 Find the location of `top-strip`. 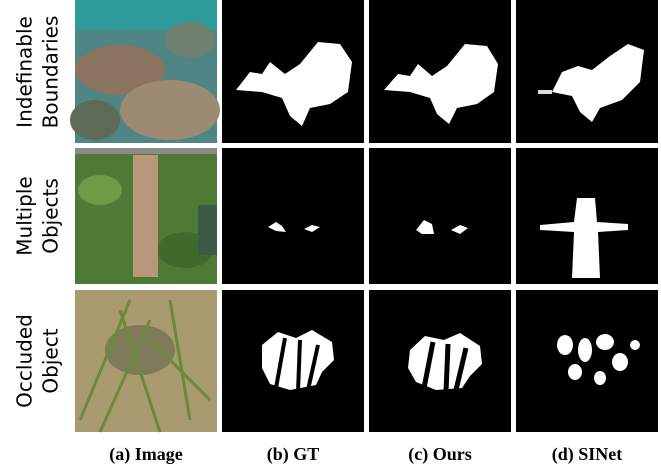

top-strip is located at coordinates (146, 151).